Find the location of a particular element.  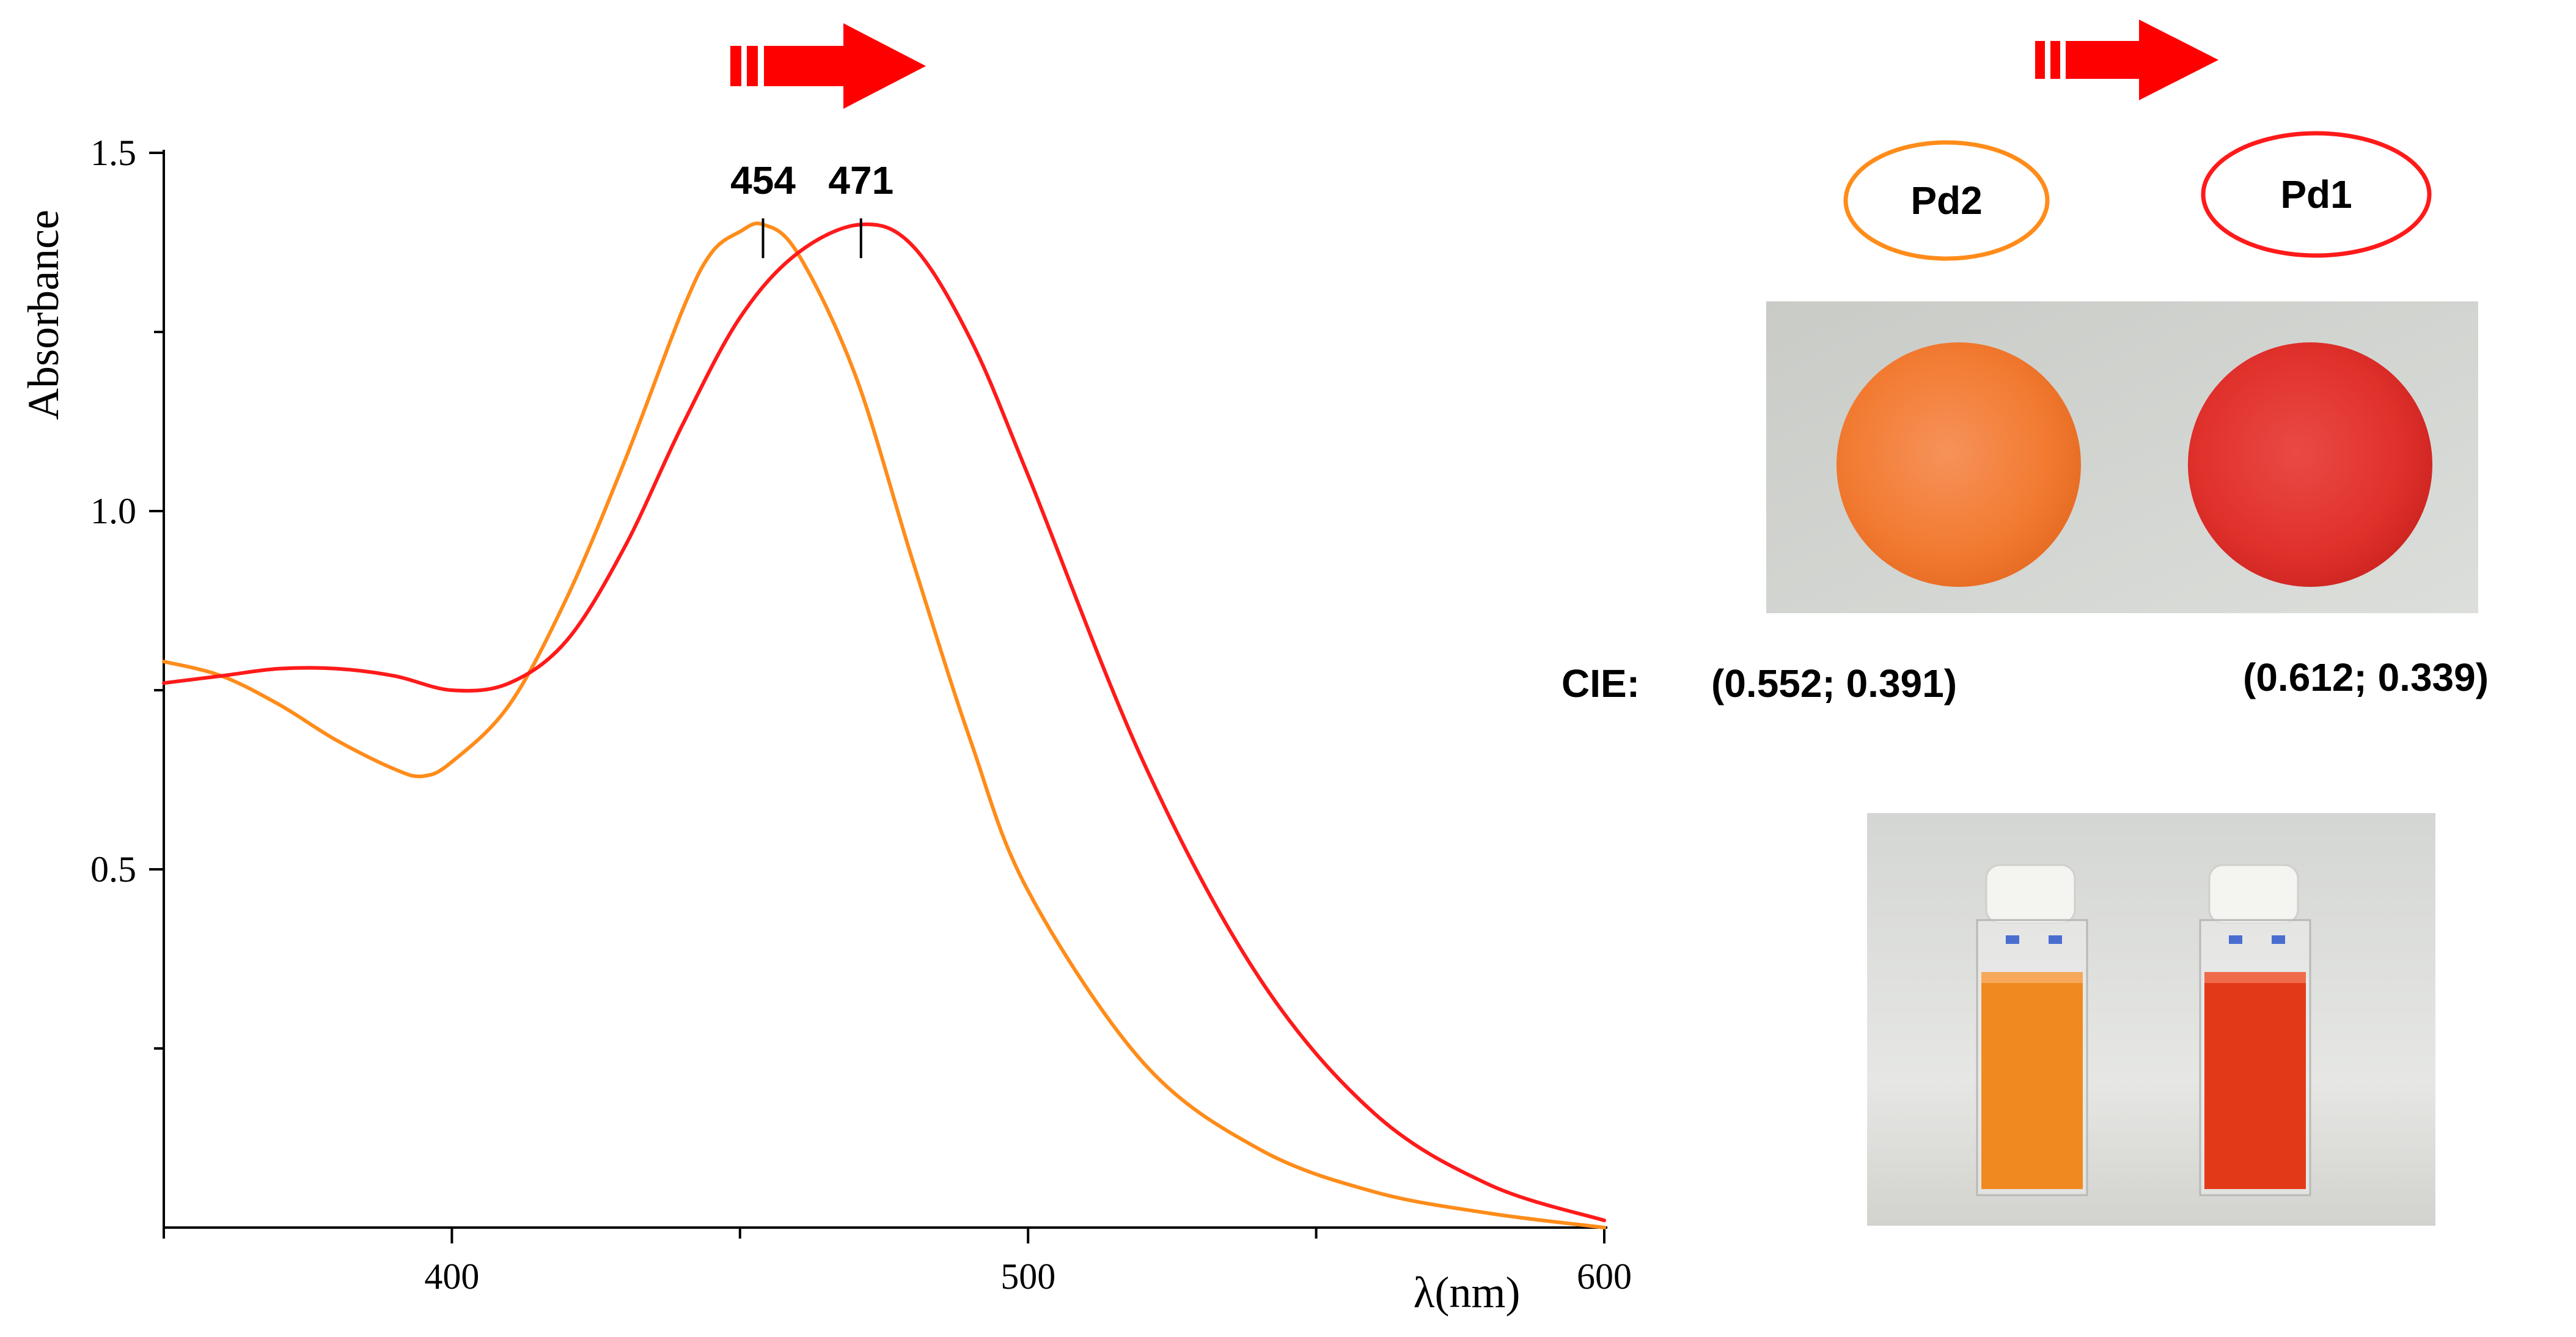

y-axis-label: Absorbance is located at coordinates (43, 315).